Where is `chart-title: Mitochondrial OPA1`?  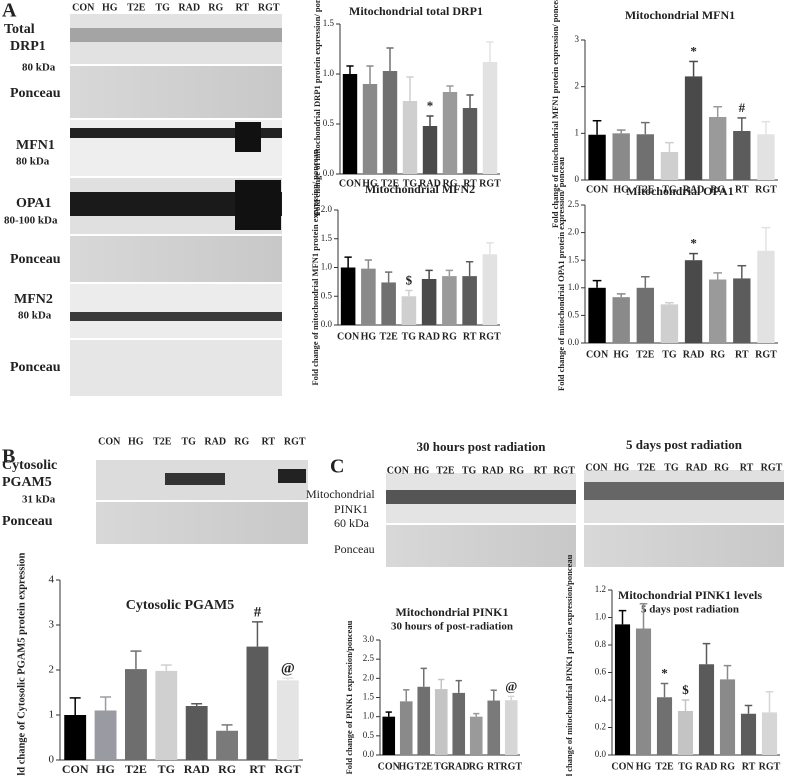 chart-title: Mitochondrial OPA1 is located at coordinates (679, 191).